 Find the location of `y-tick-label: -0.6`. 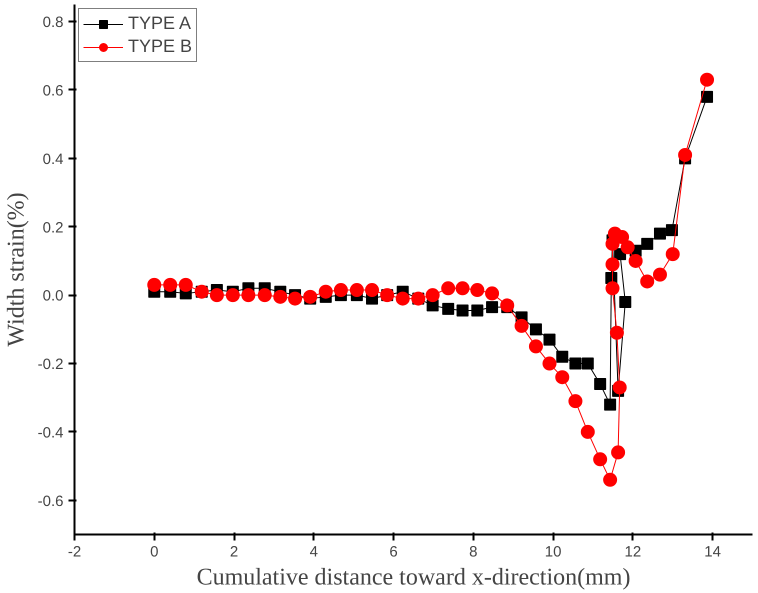

y-tick-label: -0.6 is located at coordinates (51, 501).